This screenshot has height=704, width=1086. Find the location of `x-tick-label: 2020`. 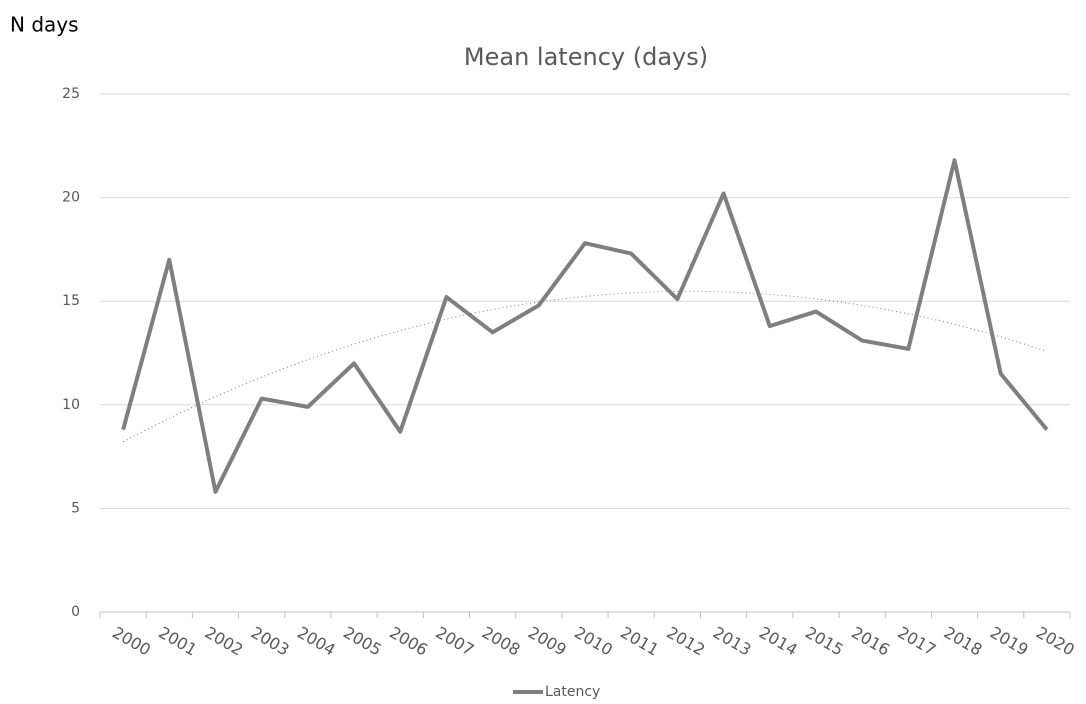

x-tick-label: 2020 is located at coordinates (1055, 641).